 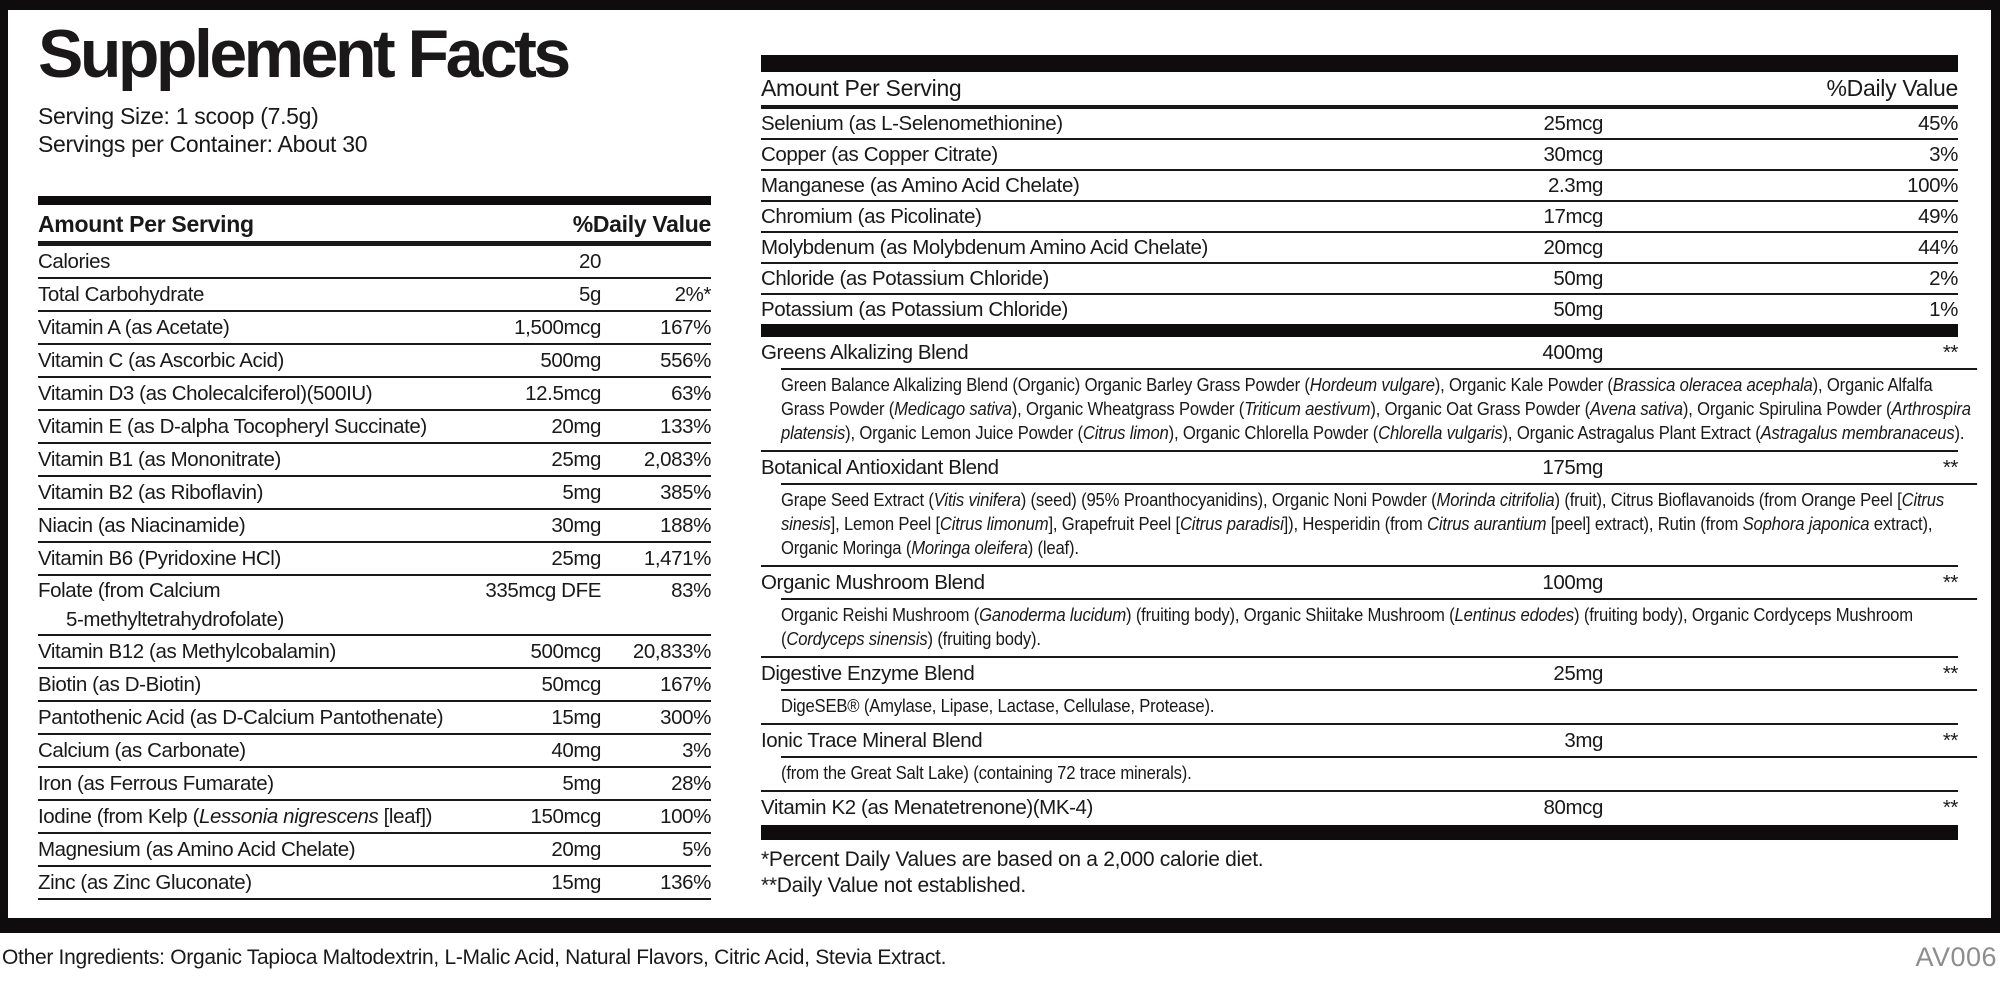 I want to click on table-row: Botanical Antioxidant Blend 175mg **, so click(x=1359, y=467).